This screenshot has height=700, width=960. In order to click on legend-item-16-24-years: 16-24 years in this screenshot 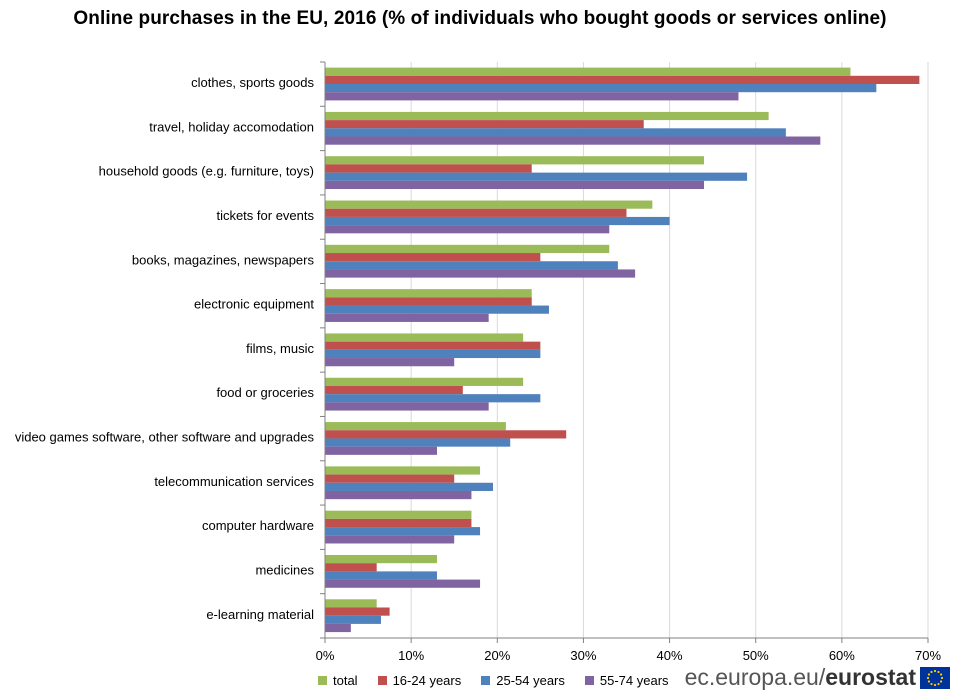, I will do `click(419, 680)`.